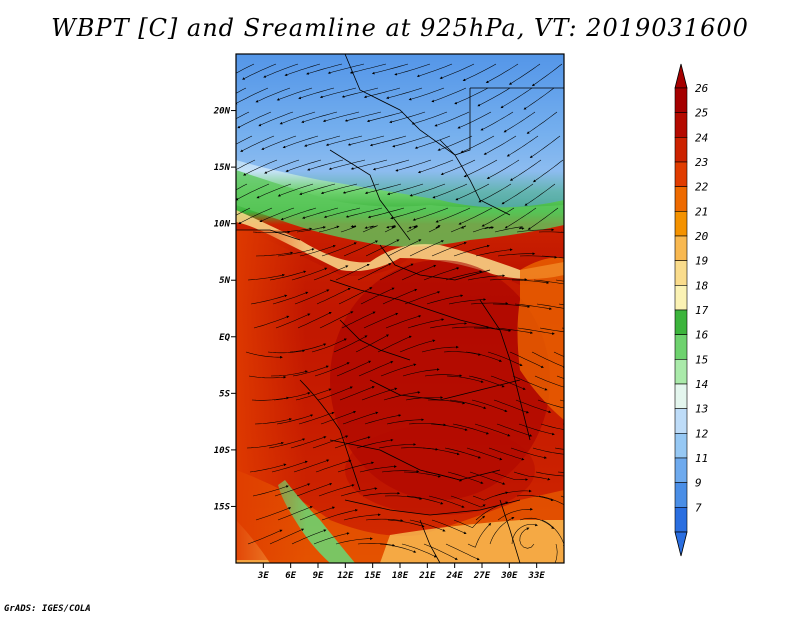 The height and width of the screenshot is (618, 800). I want to click on lon-tick-label: 12E, so click(345, 576).